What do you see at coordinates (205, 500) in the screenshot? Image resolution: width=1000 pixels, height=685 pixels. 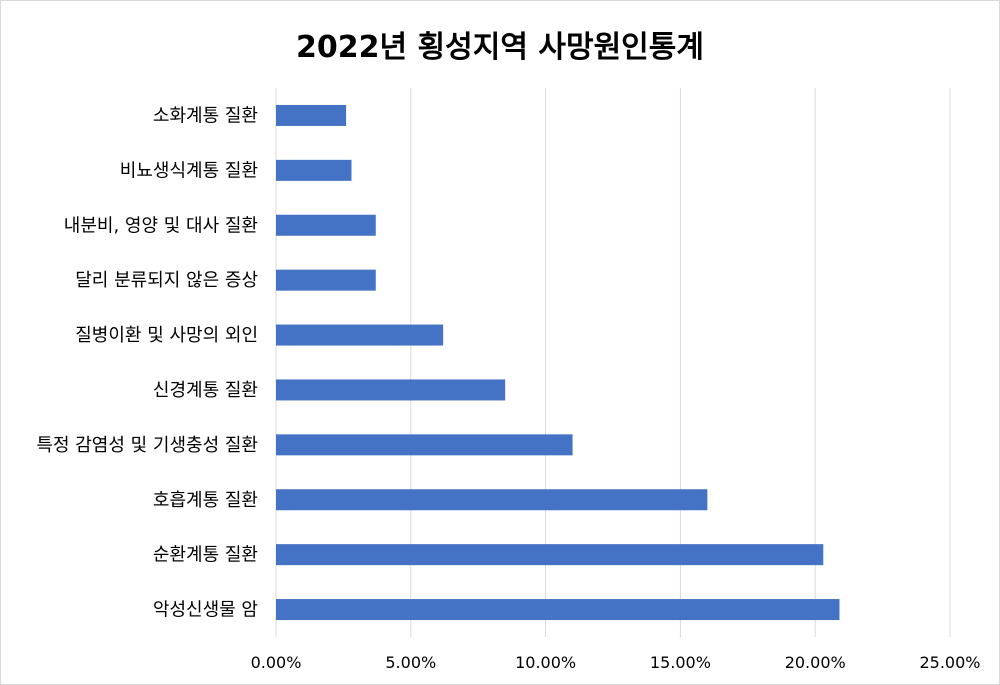 I see `category-label: 호흡계통 질환` at bounding box center [205, 500].